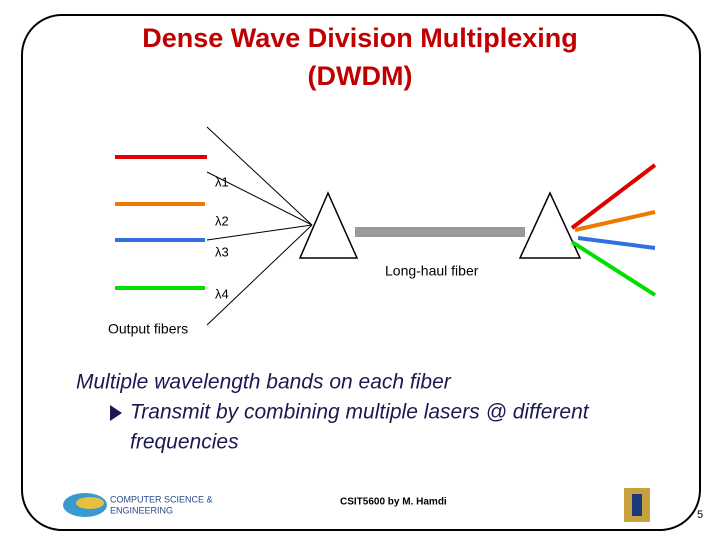  I want to click on page-number: 5, so click(700, 515).